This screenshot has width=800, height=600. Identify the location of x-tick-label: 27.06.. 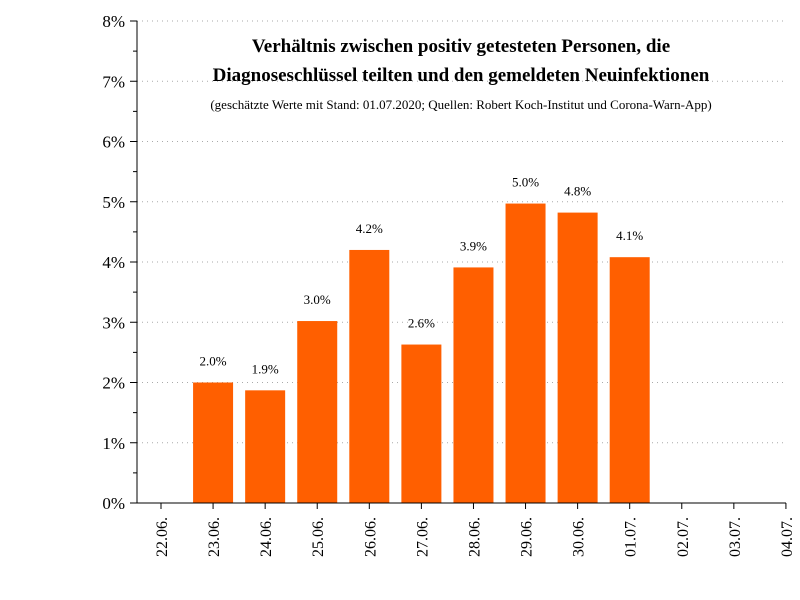
(422, 537).